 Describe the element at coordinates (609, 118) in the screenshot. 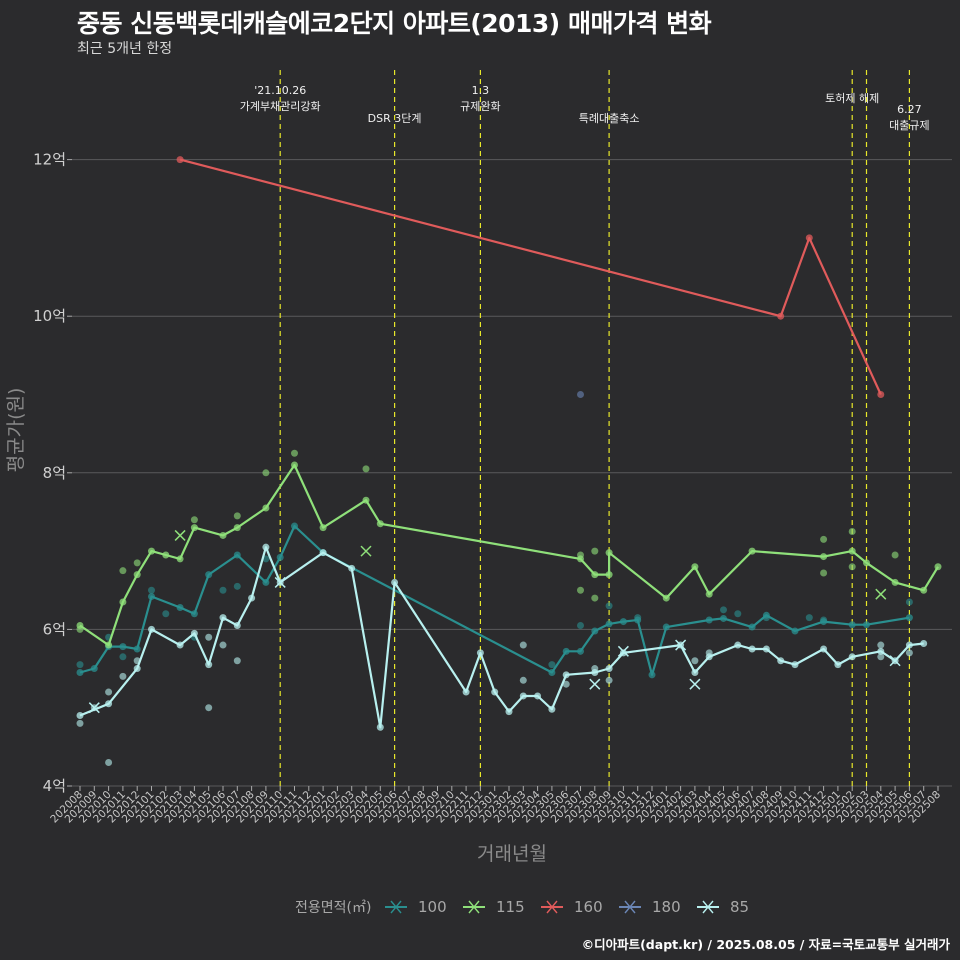

I see `event-label: 특례대출축소` at that location.